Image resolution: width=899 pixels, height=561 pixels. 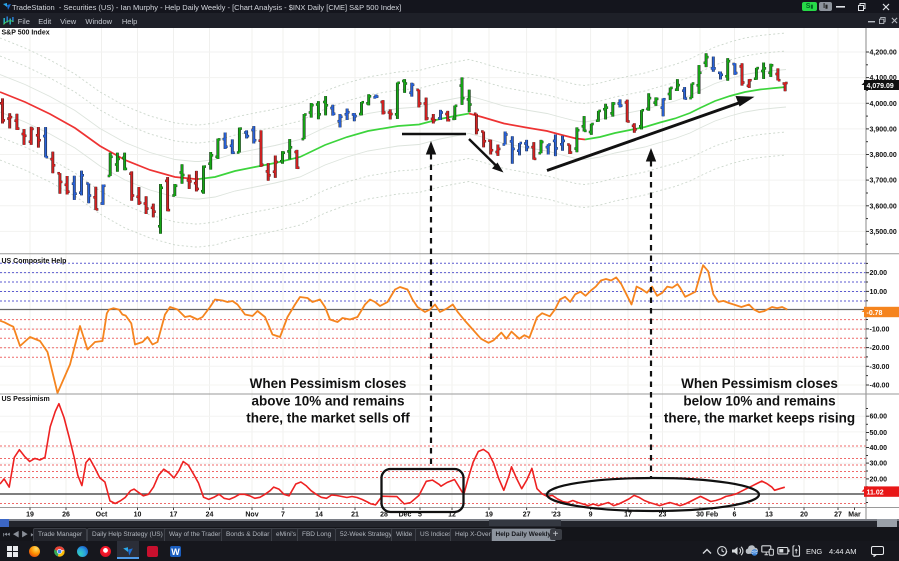 What do you see at coordinates (663, 515) in the screenshot?
I see `svg-text: 23` at bounding box center [663, 515].